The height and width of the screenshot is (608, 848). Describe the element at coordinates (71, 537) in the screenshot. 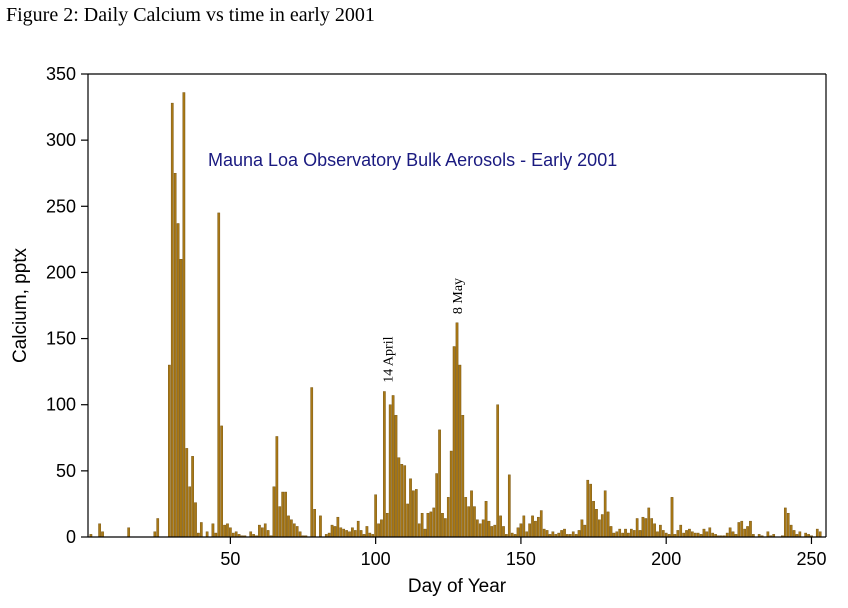

I see `y-tick-label: 0` at that location.